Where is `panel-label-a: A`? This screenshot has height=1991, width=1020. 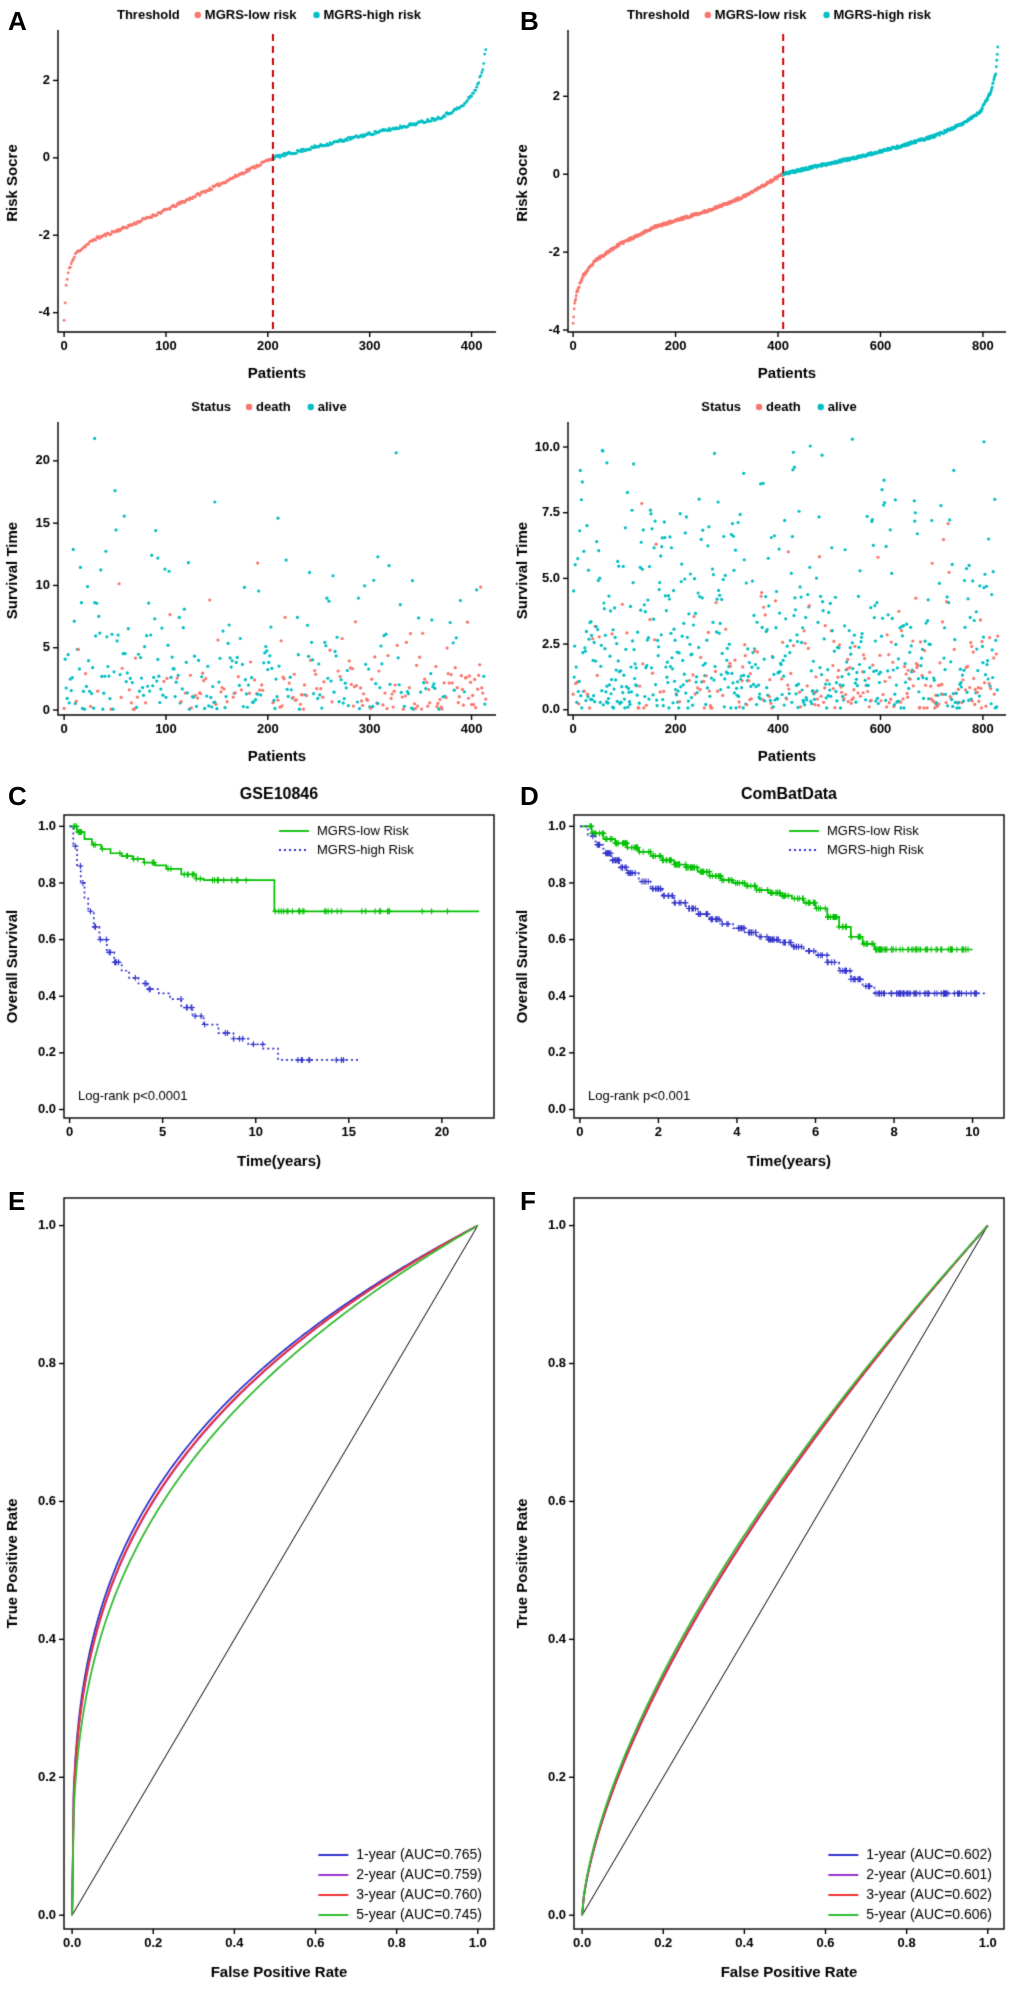 panel-label-a: A is located at coordinates (17, 21).